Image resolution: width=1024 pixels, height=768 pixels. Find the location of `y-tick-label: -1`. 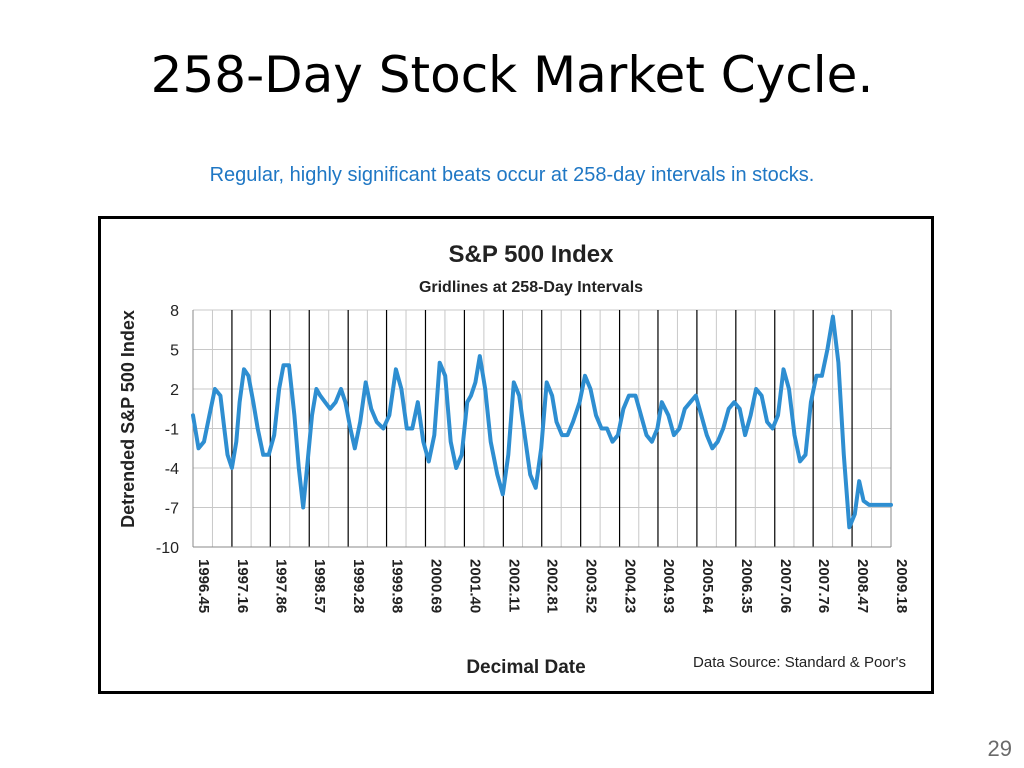

y-tick-label: -1 is located at coordinates (172, 430).